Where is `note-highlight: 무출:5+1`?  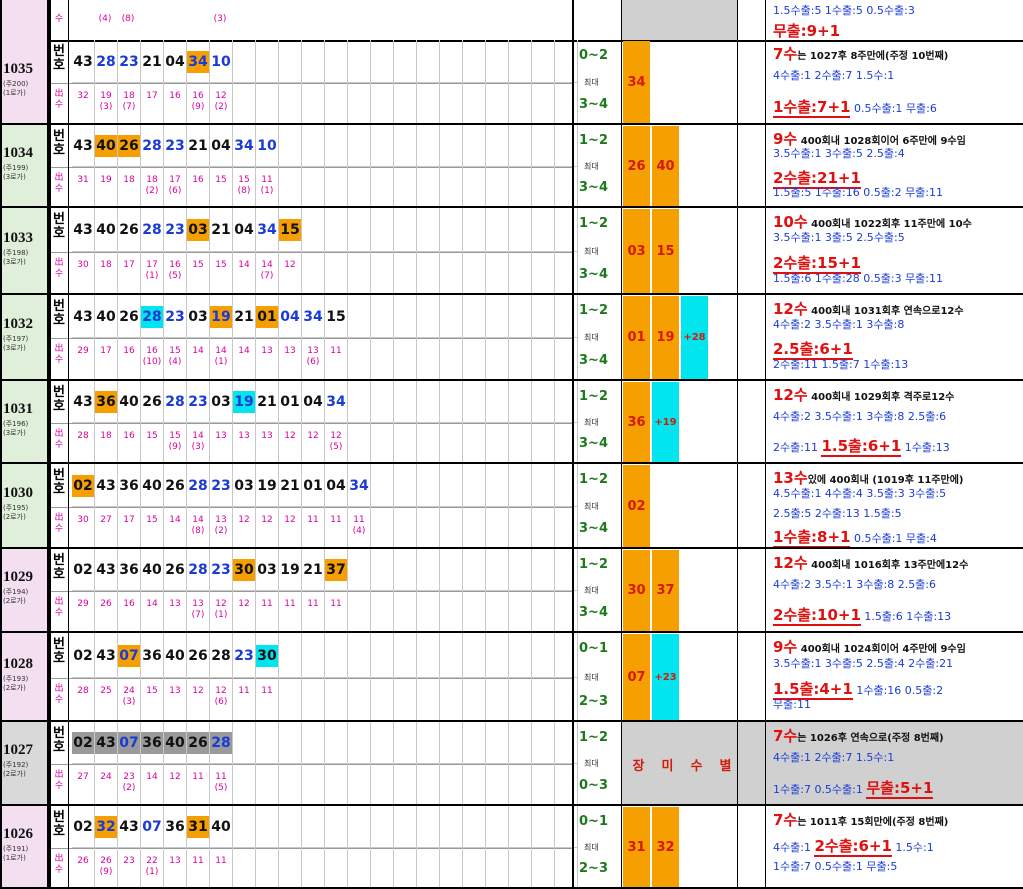
note-highlight: 무출:5+1 is located at coordinates (900, 789).